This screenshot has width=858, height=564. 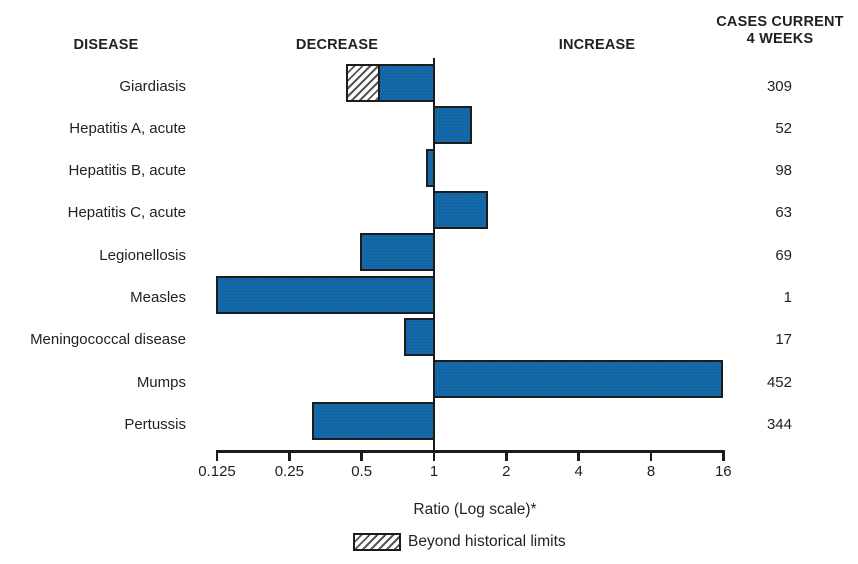 I want to click on cases-current-value: 63, so click(x=783, y=213).